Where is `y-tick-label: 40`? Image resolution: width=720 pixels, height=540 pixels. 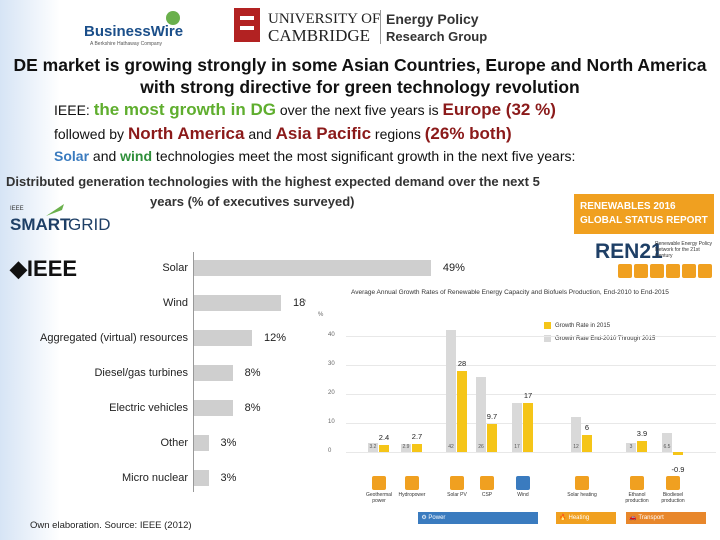
y-tick-label: 40 is located at coordinates (331, 335).